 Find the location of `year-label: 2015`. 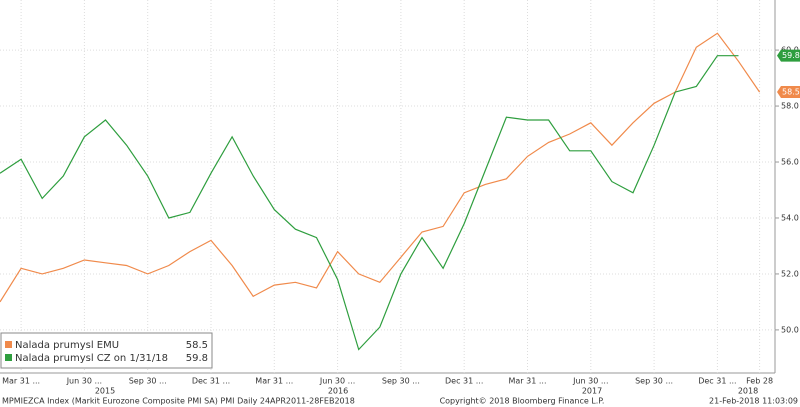

year-label: 2015 is located at coordinates (105, 391).